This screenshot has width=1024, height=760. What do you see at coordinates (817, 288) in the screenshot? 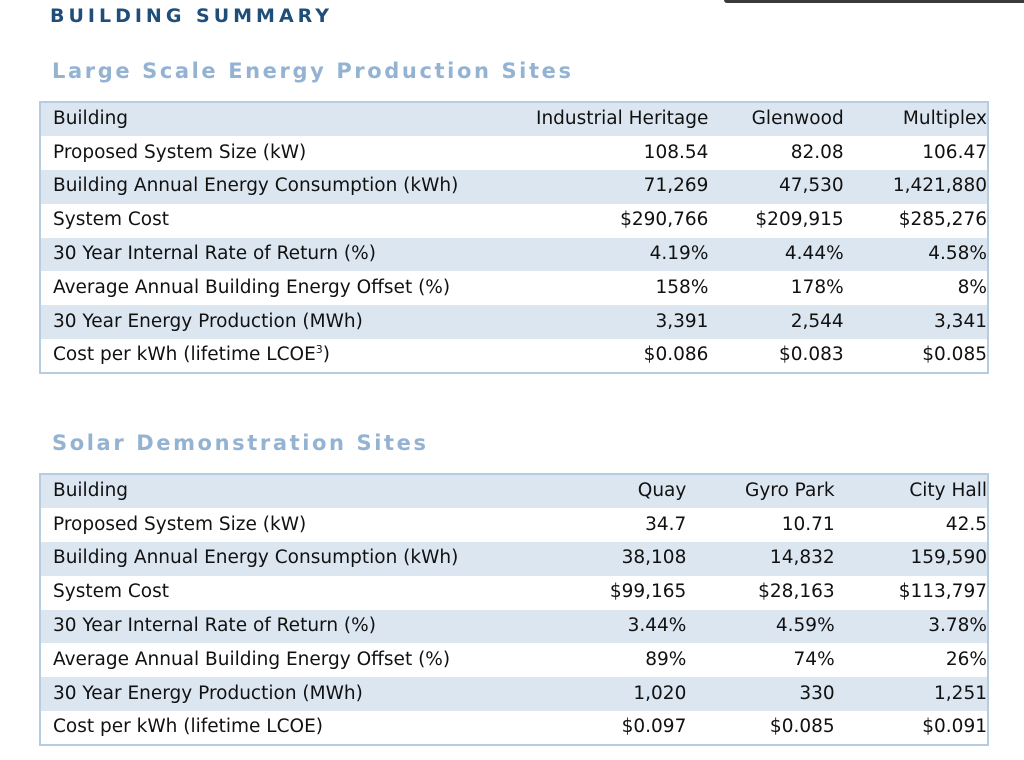
I see `table-cell: 178%` at bounding box center [817, 288].